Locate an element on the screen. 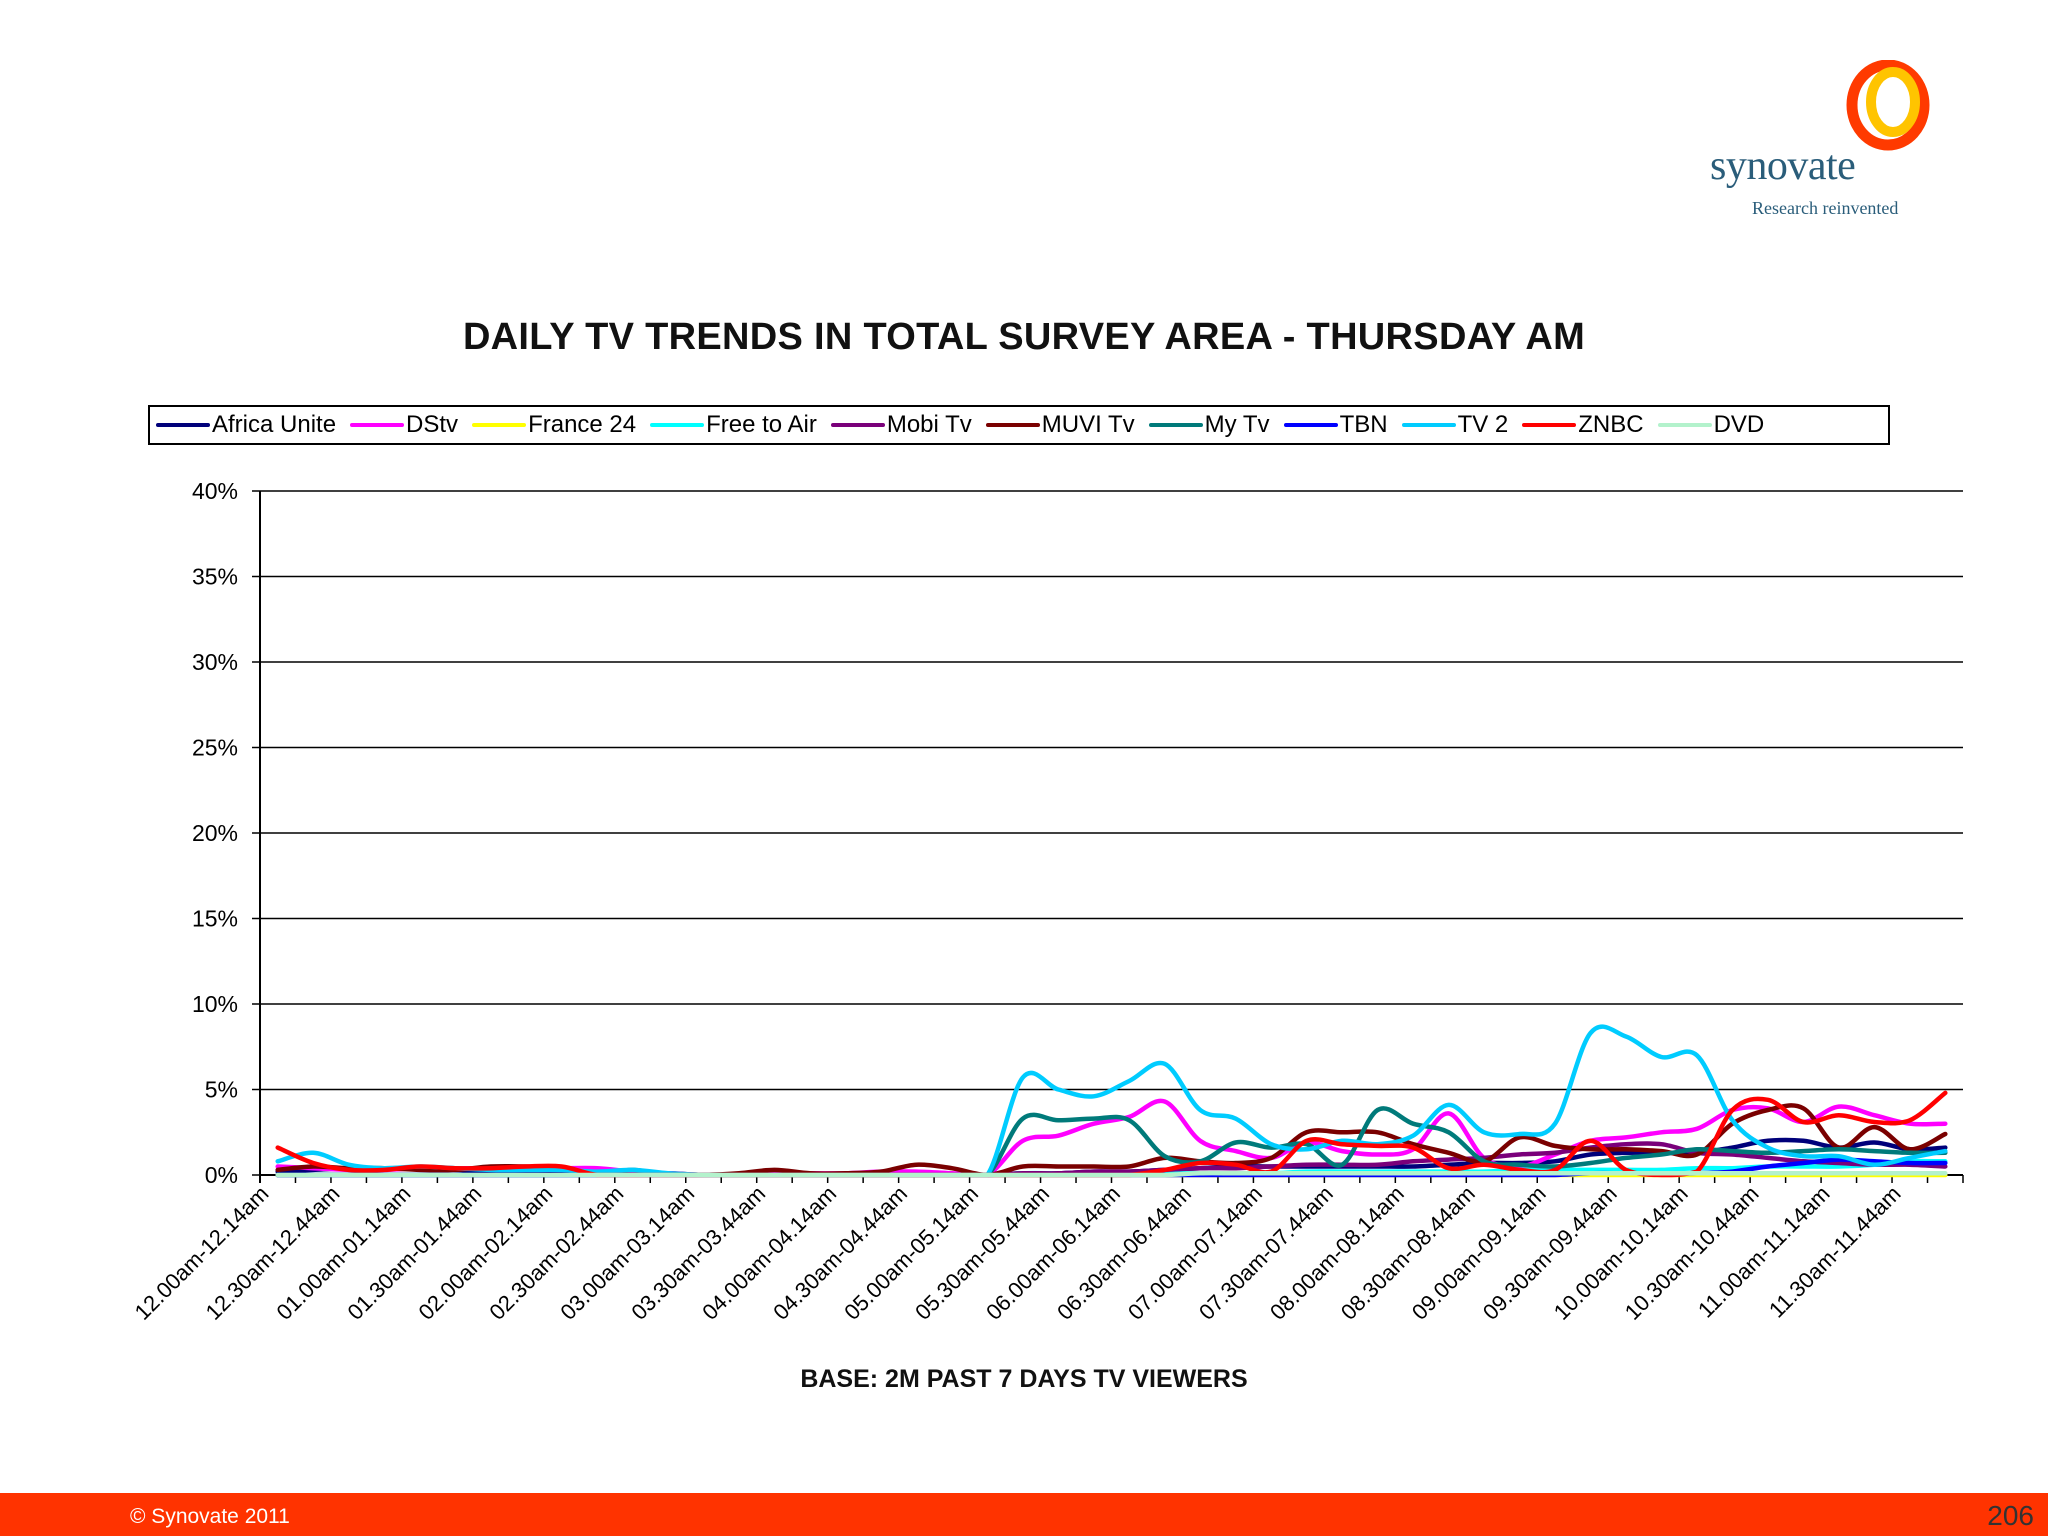  legend-item: MUVI Tv is located at coordinates (1060, 425).